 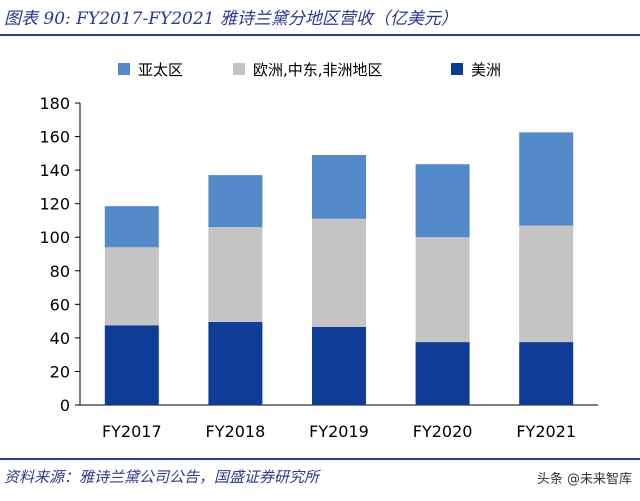 I want to click on y-tick-label: 0, so click(x=65, y=405).